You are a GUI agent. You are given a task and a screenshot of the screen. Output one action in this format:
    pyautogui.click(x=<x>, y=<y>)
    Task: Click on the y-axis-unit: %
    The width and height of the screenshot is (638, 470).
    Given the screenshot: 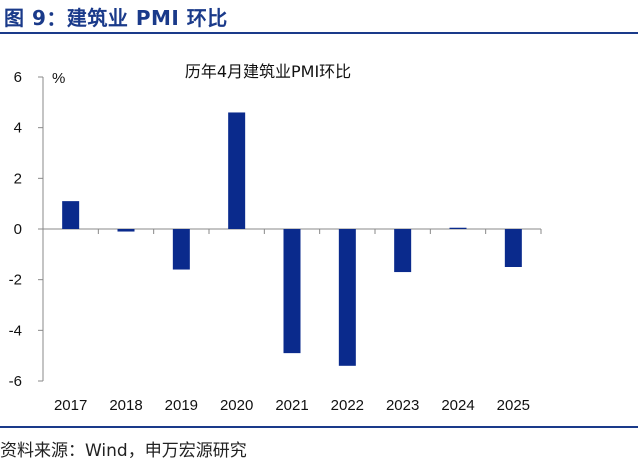 What is the action you would take?
    pyautogui.click(x=58, y=78)
    